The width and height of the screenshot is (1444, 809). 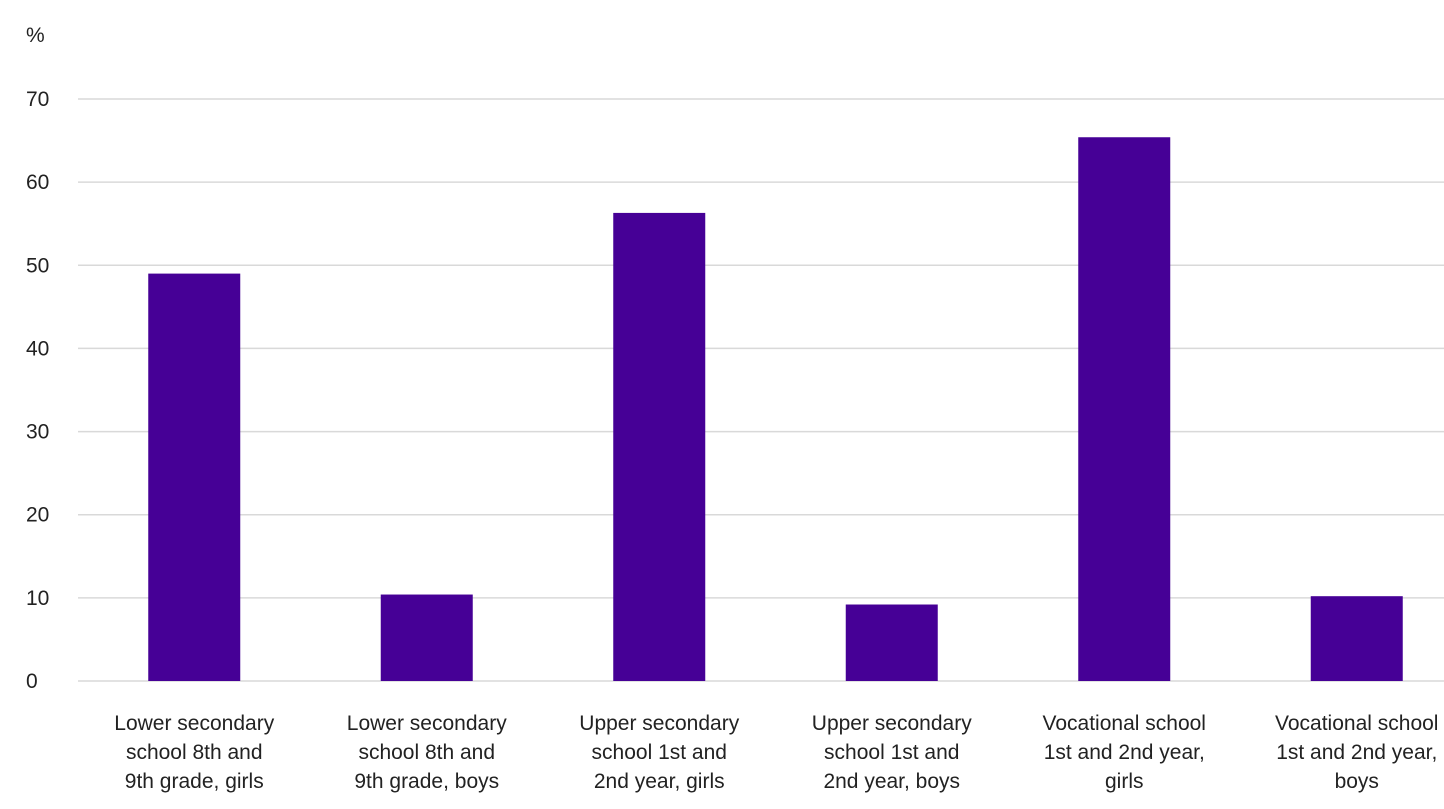 What do you see at coordinates (35, 35) in the screenshot?
I see `y-axis-unit-label: %` at bounding box center [35, 35].